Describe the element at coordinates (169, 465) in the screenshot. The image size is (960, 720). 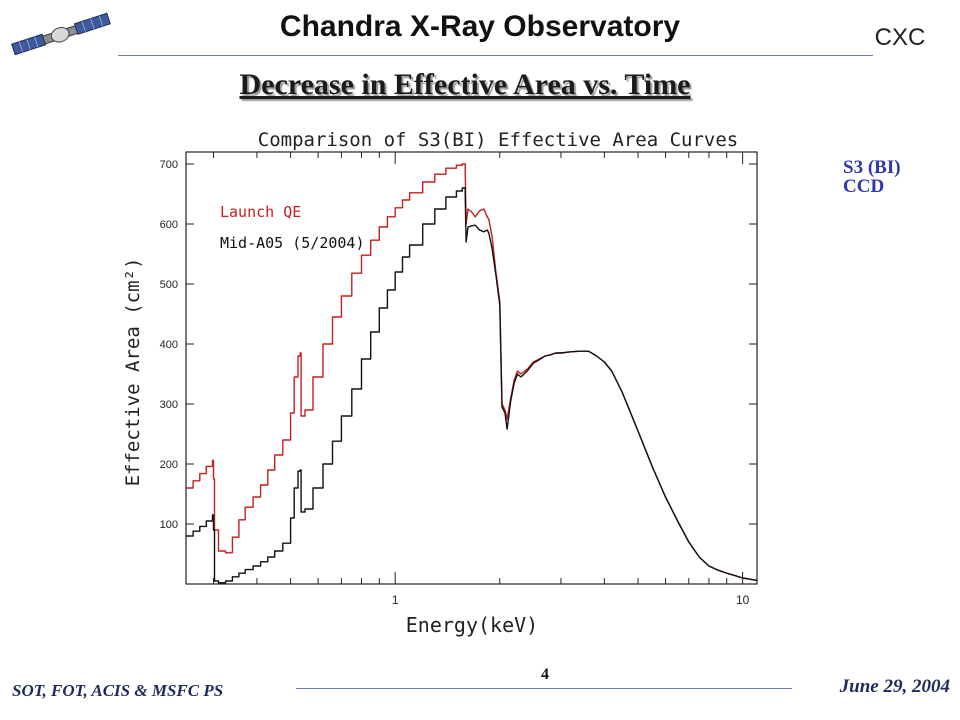
I see `y-tick-label: 200` at that location.